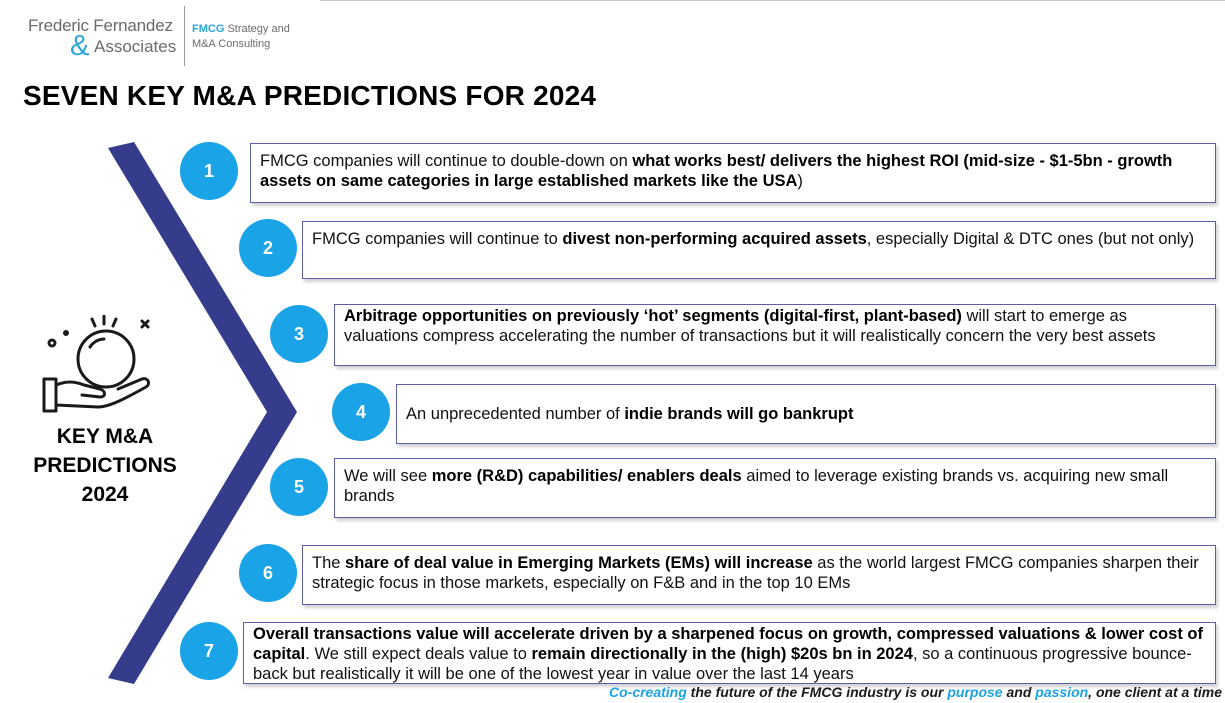 This screenshot has width=1225, height=703. What do you see at coordinates (268, 248) in the screenshot?
I see `prediction-number-2: 2` at bounding box center [268, 248].